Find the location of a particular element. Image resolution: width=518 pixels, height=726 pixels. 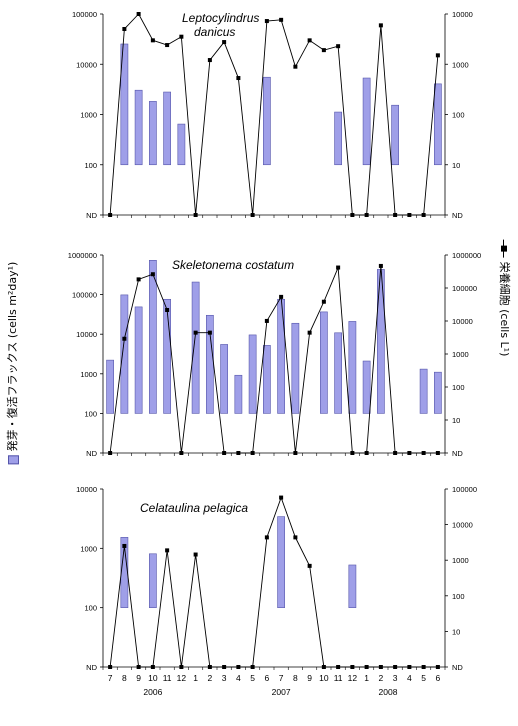

month-label: 4 is located at coordinates (238, 678).